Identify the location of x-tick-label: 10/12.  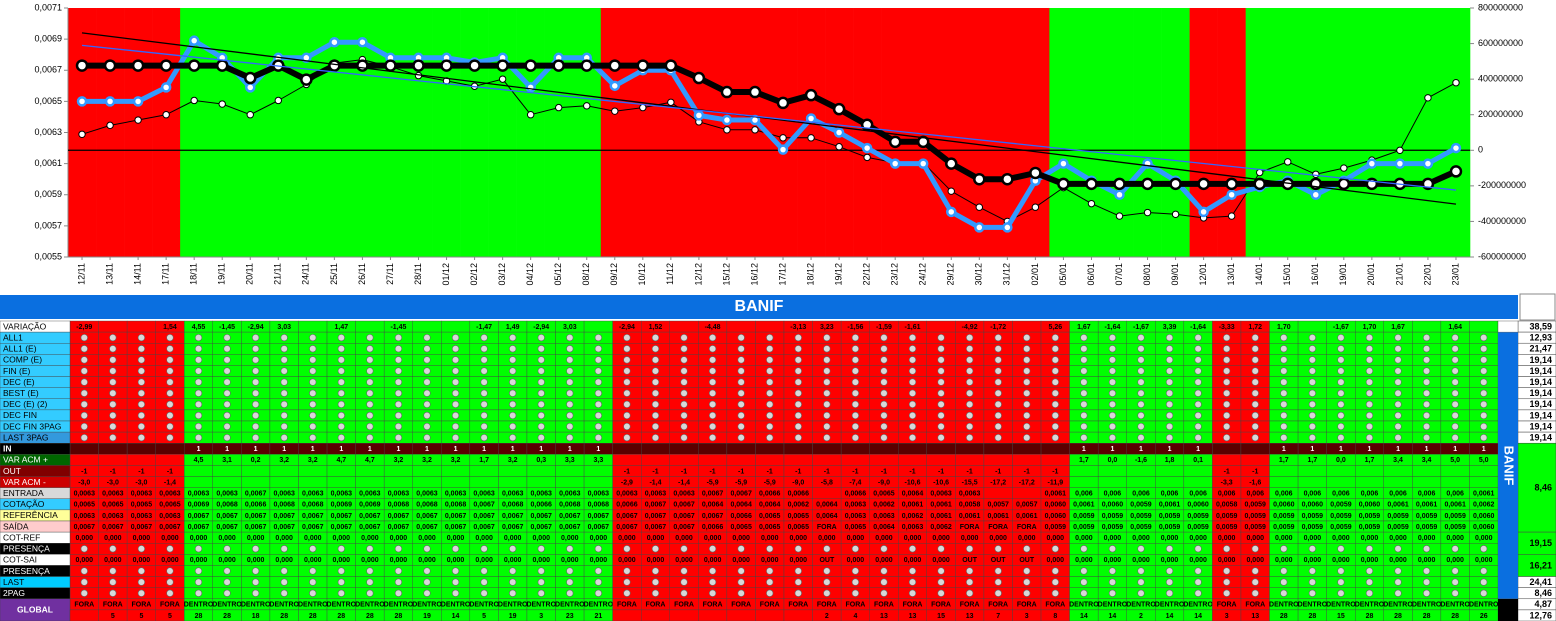
(642, 274).